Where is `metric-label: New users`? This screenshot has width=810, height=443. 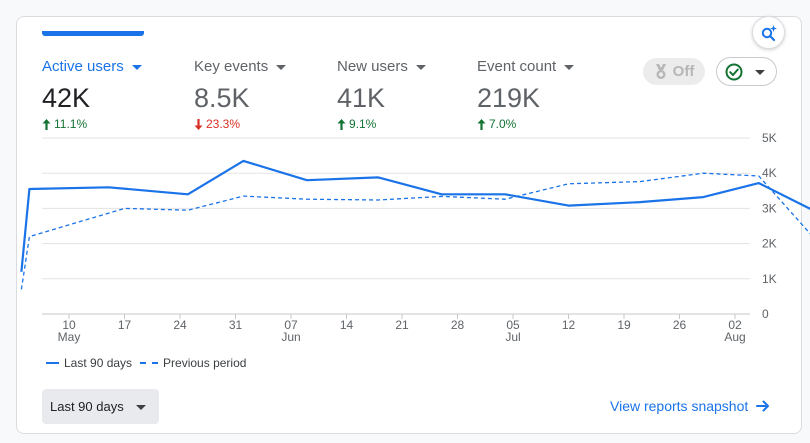 metric-label: New users is located at coordinates (372, 66).